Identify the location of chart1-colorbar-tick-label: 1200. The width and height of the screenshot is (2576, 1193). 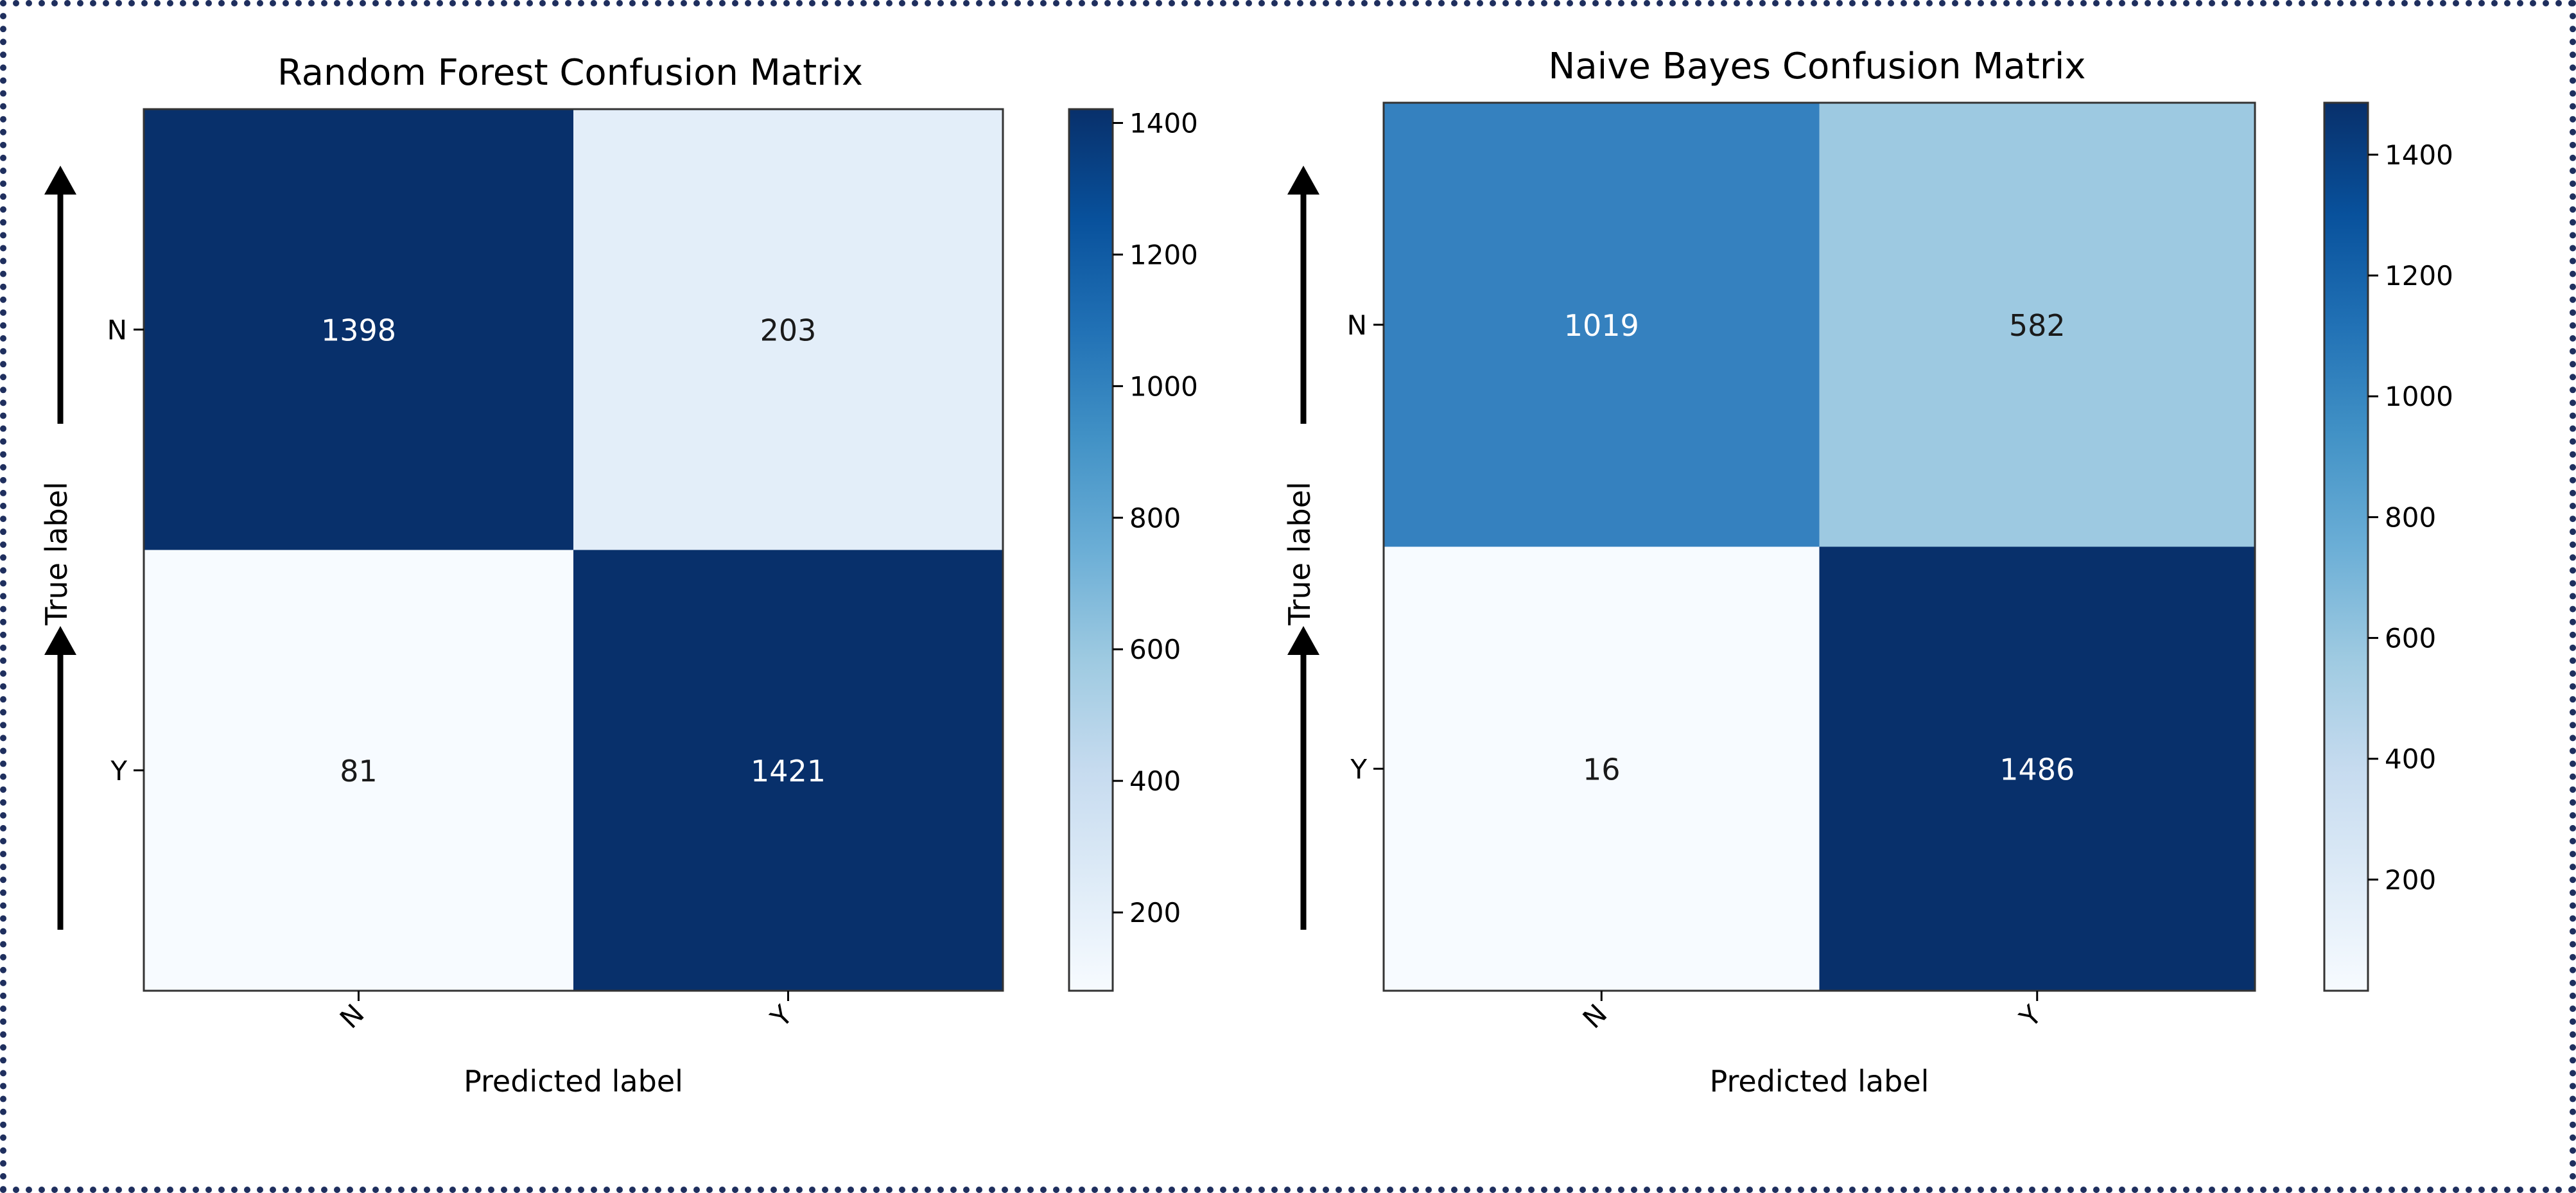
(1163, 254).